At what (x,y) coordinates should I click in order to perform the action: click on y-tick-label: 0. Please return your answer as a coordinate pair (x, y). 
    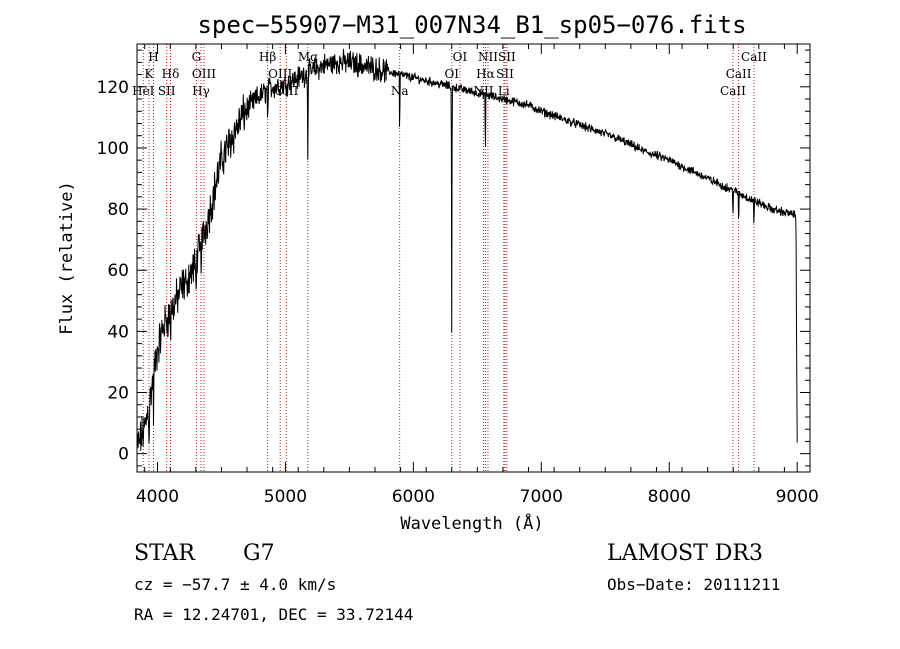
    Looking at the image, I should click on (123, 455).